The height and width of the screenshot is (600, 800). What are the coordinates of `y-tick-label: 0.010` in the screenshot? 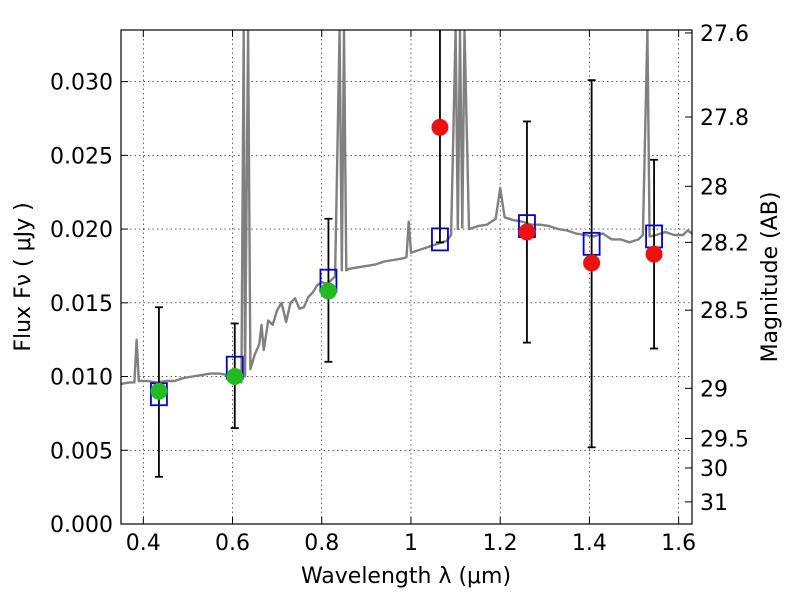 It's located at (81, 378).